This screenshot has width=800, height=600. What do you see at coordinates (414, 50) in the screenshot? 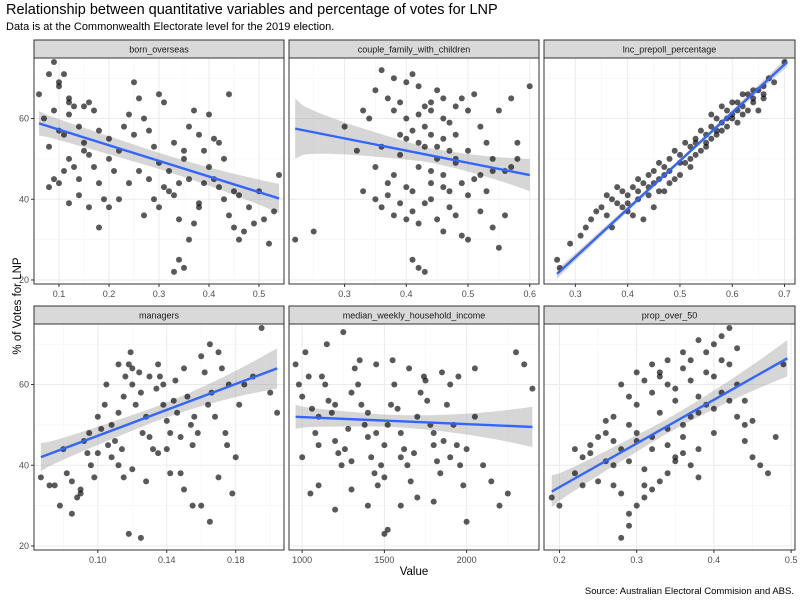
I see `facet-strip-label: couple_family_with_children` at bounding box center [414, 50].